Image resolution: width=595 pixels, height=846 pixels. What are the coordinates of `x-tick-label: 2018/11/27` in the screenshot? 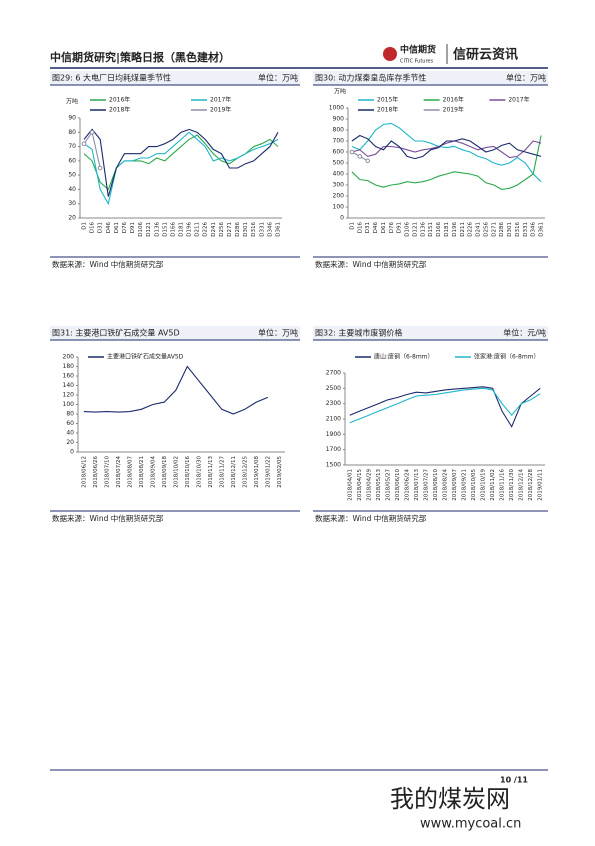 It's located at (222, 472).